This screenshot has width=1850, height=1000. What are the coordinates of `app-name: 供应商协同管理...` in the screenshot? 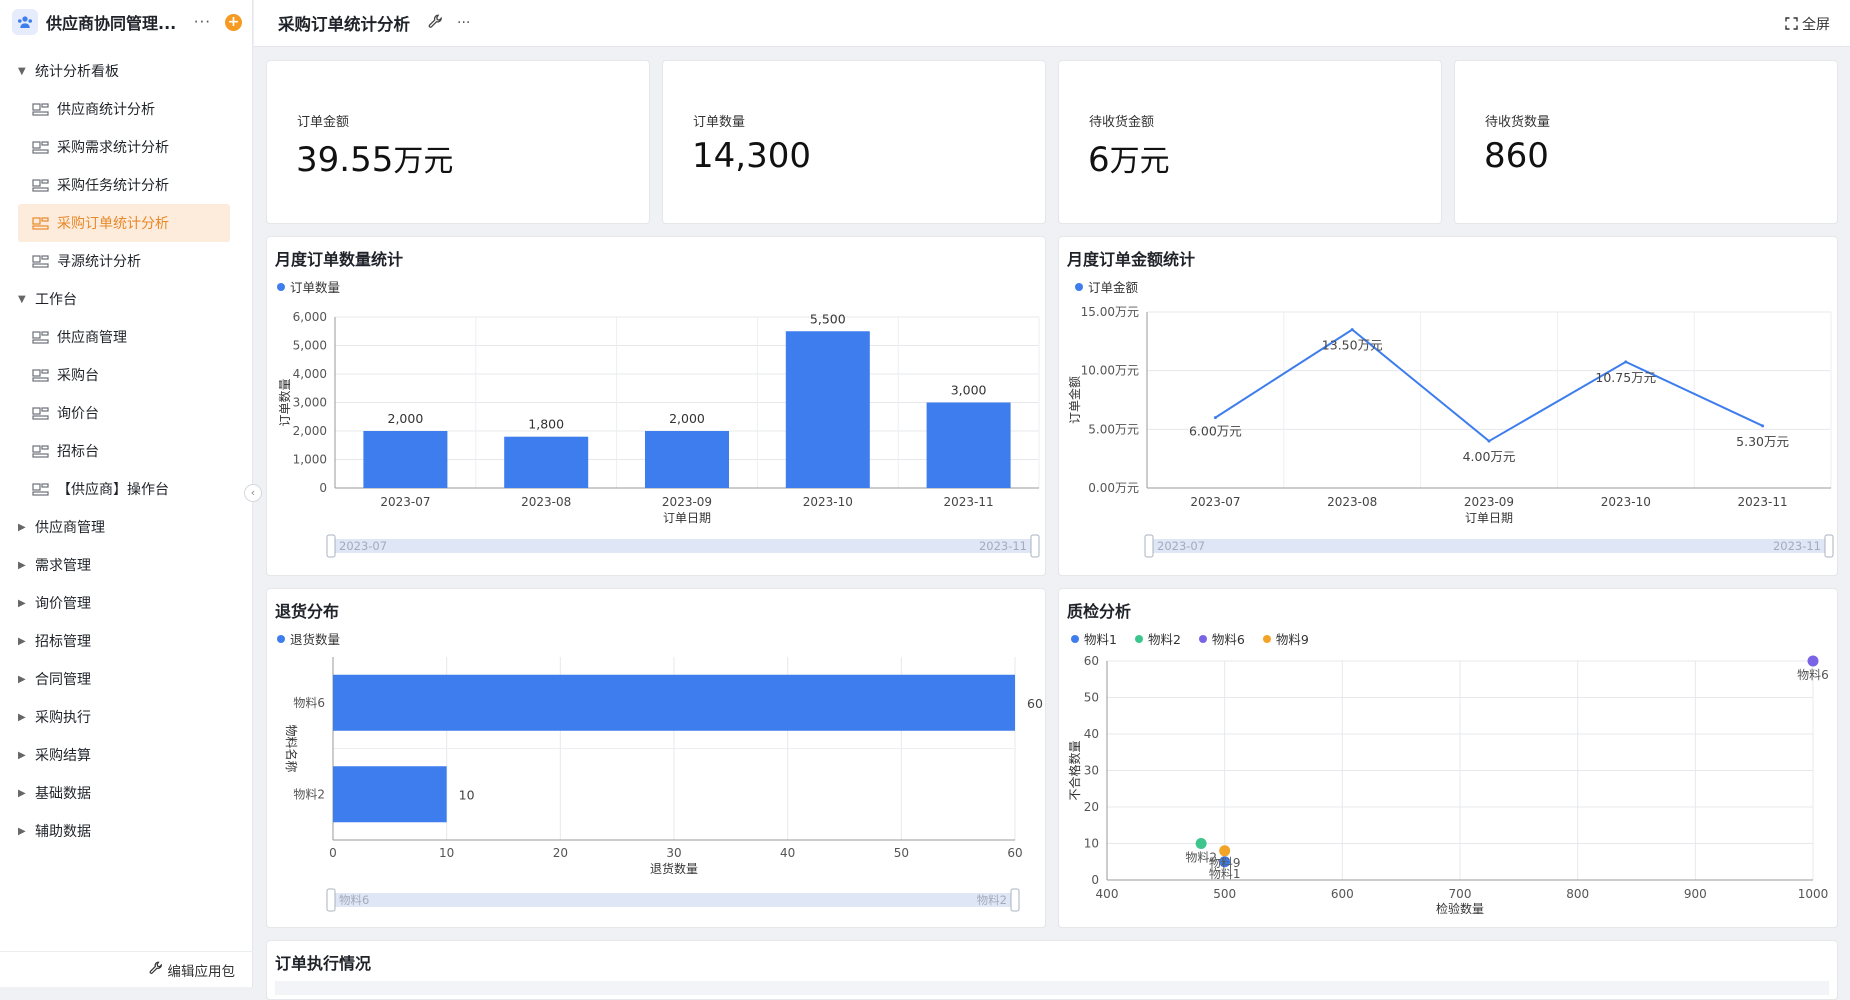 It's located at (111, 23).